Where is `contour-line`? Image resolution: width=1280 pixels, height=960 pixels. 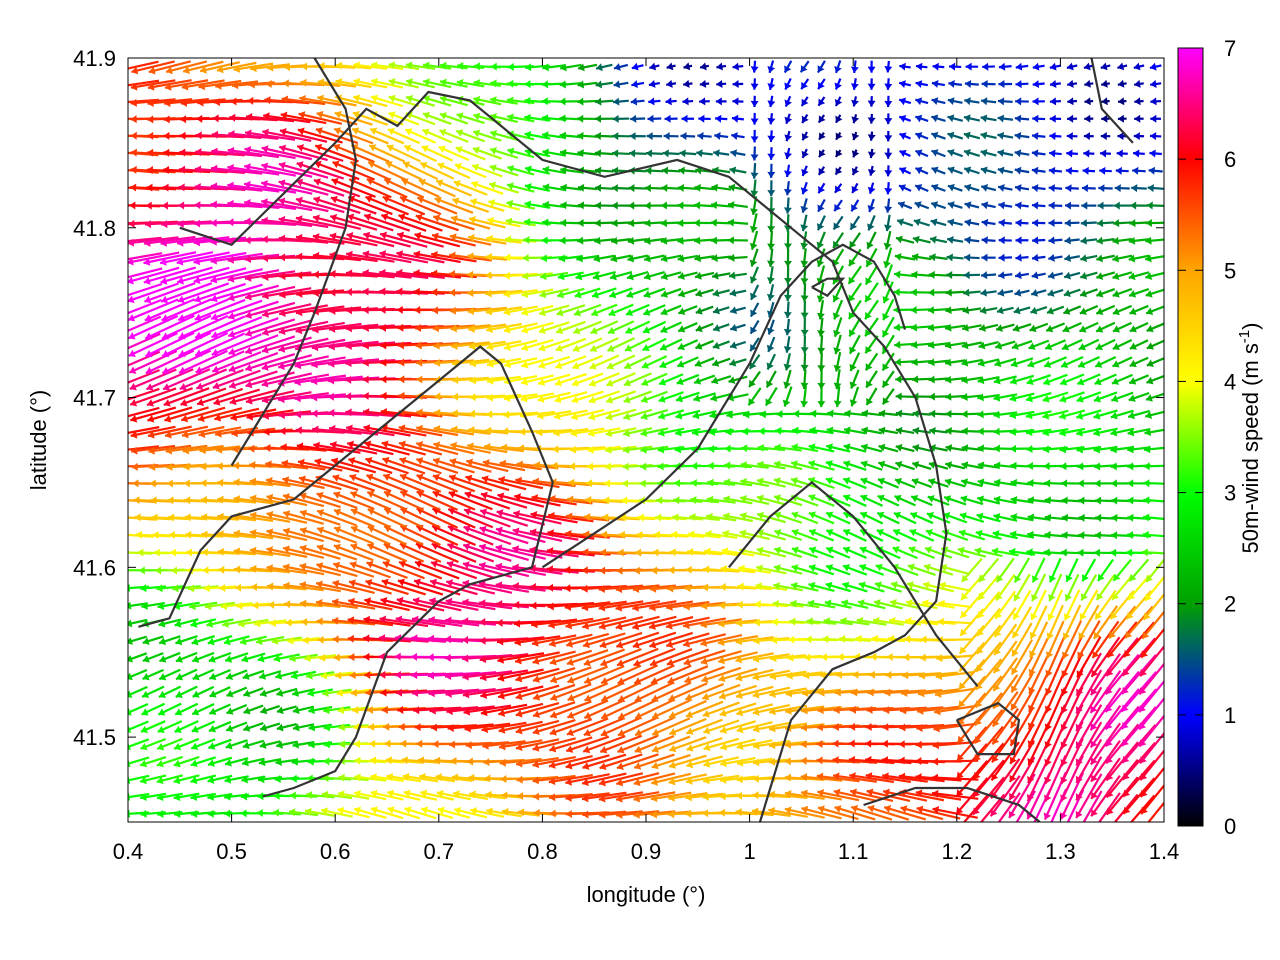 contour-line is located at coordinates (1112, 100).